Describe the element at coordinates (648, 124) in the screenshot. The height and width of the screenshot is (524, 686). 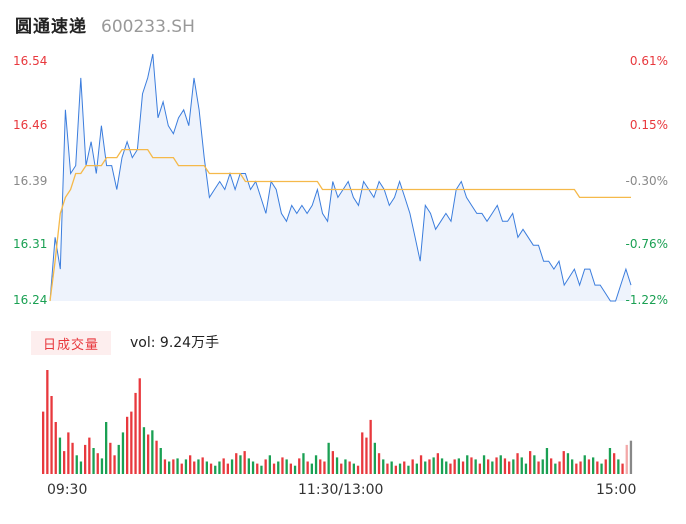
I see `percent-tick-label: 0.15%` at that location.